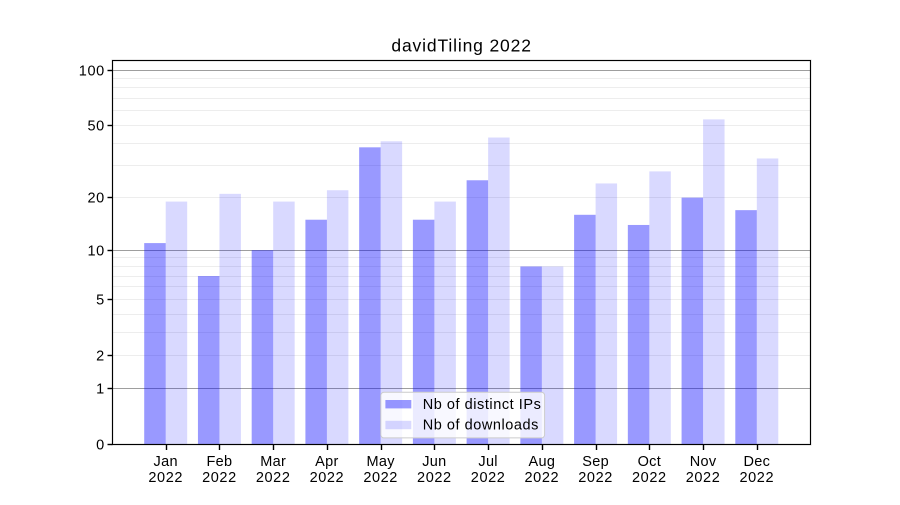 The height and width of the screenshot is (505, 900). What do you see at coordinates (487, 462) in the screenshot?
I see `svg-text: Jul` at bounding box center [487, 462].